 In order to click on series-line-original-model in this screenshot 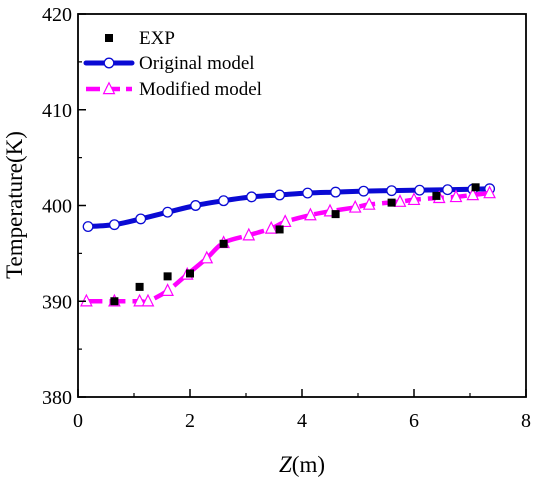, I will do `click(289, 208)`.